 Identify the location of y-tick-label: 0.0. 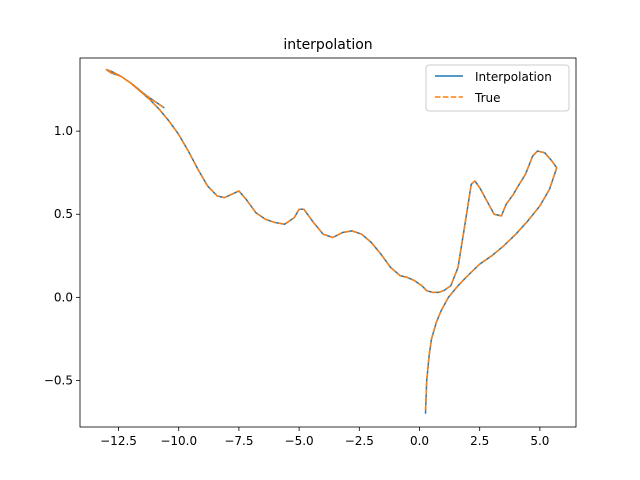
(63, 297).